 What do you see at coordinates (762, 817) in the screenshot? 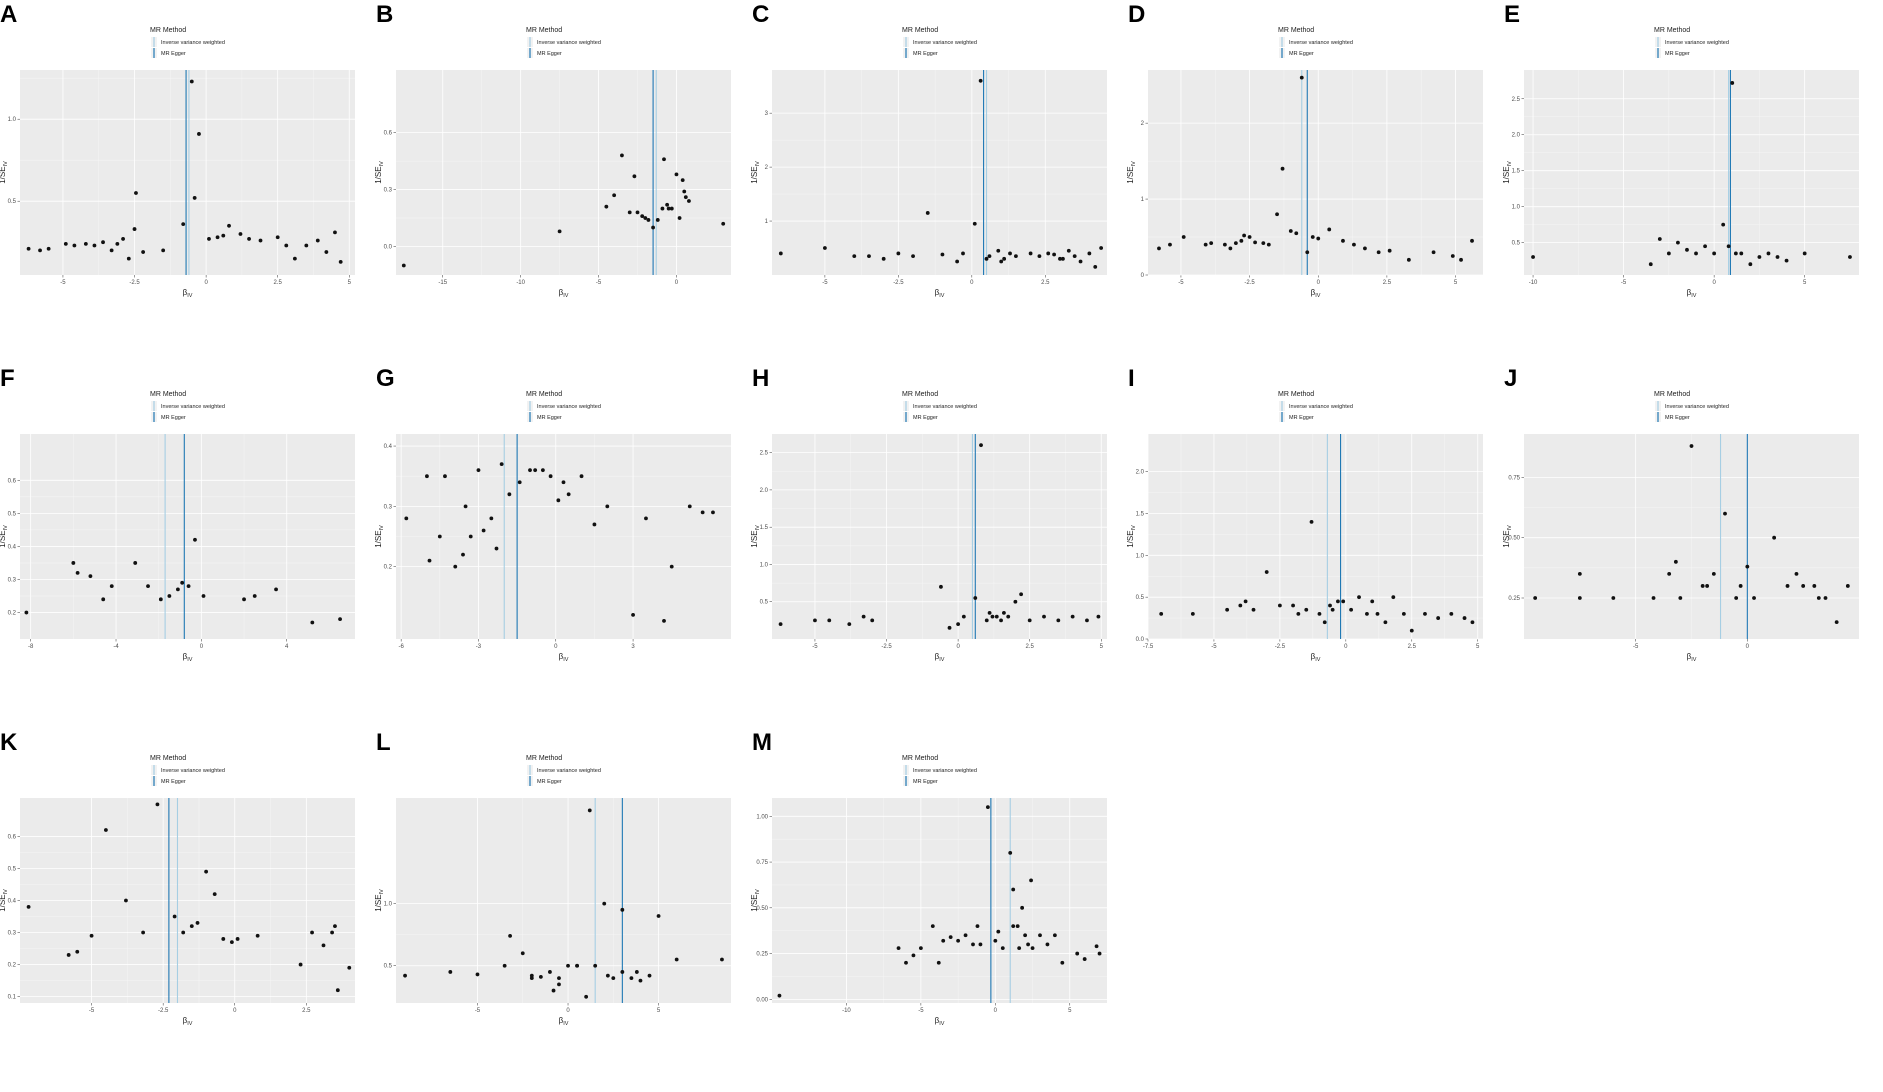
I see `y-tick-label: 1.00` at bounding box center [762, 817].